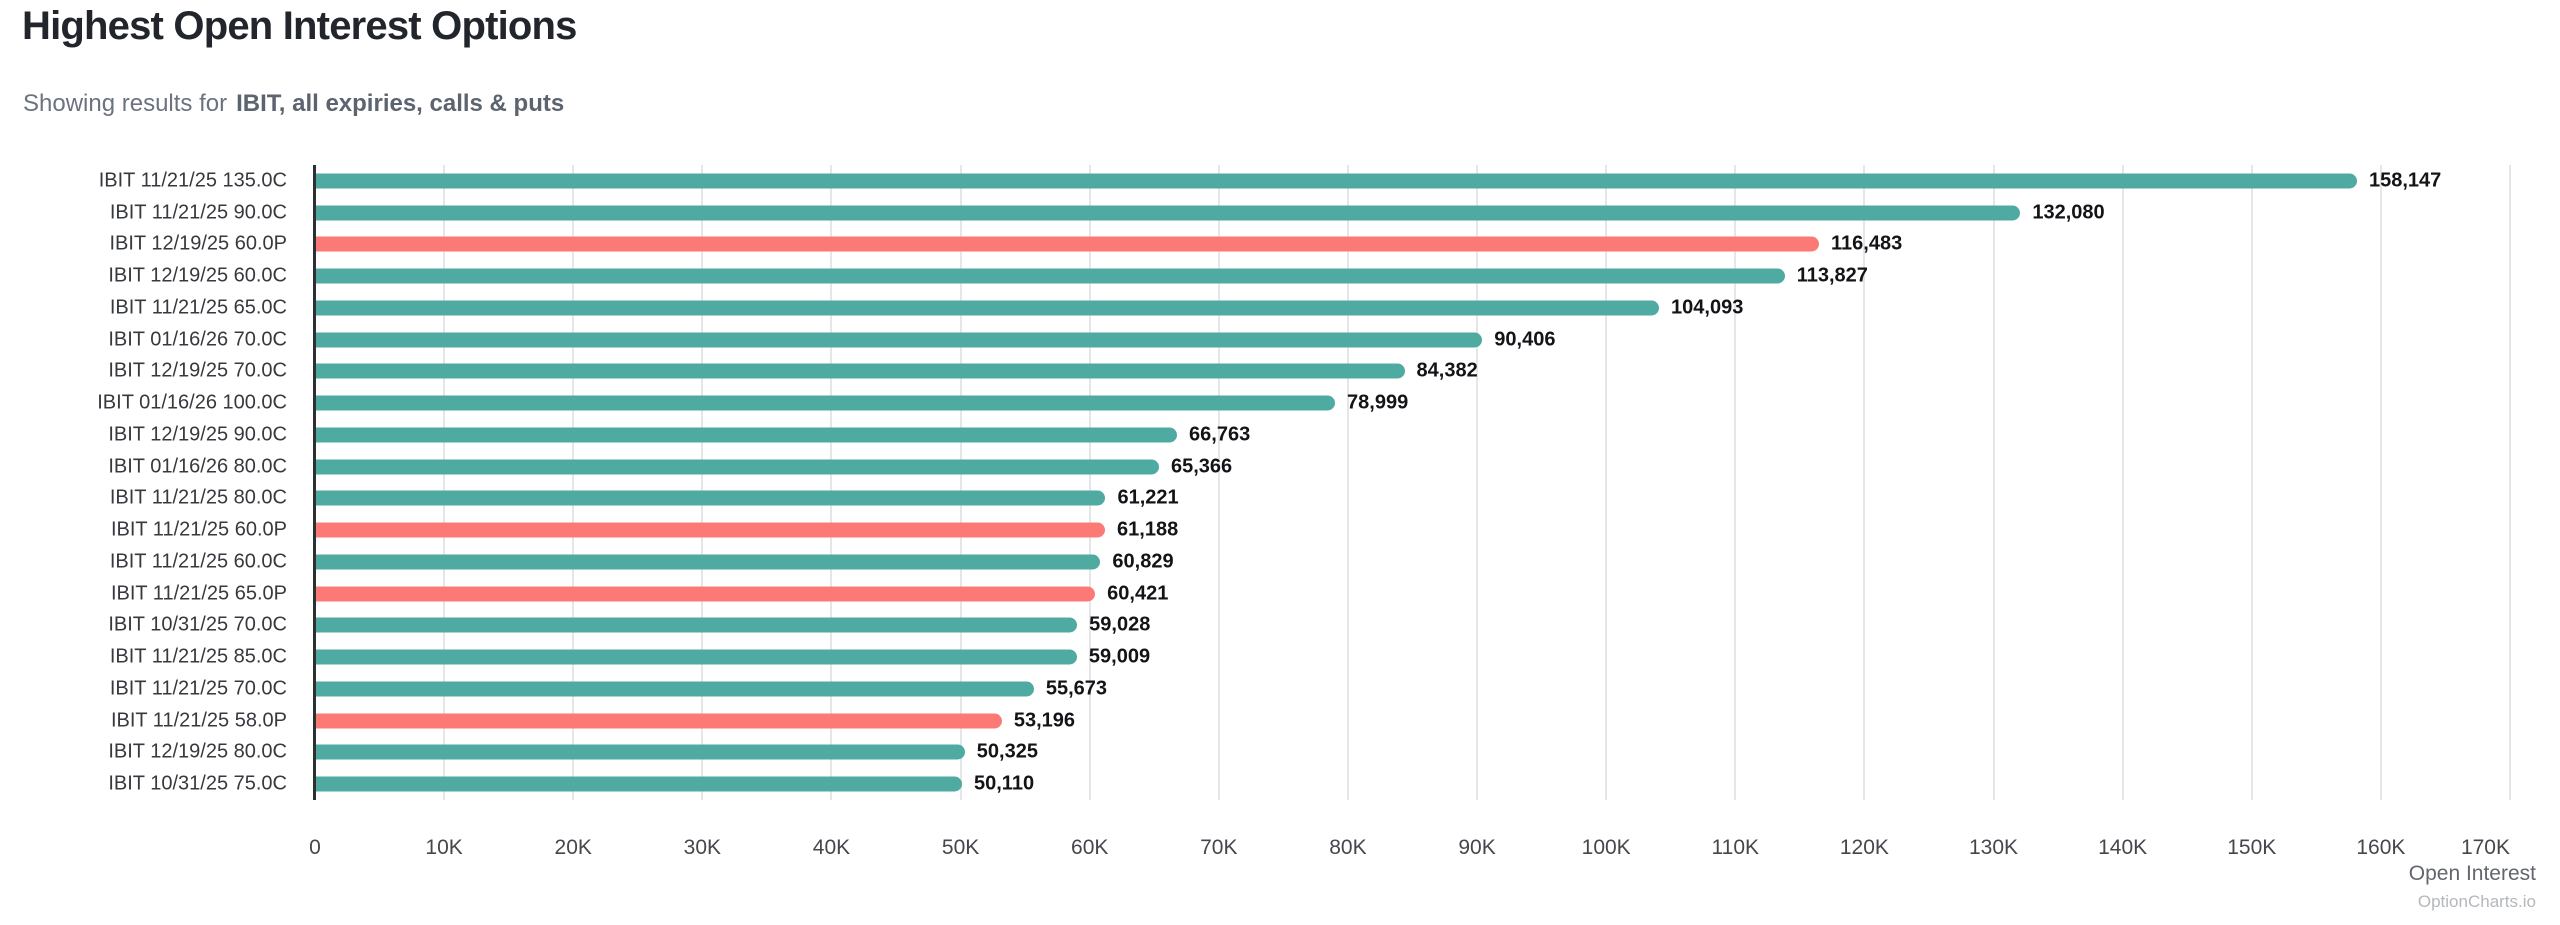 The height and width of the screenshot is (925, 2560). What do you see at coordinates (1606, 847) in the screenshot?
I see `x-tick-label: 100K` at bounding box center [1606, 847].